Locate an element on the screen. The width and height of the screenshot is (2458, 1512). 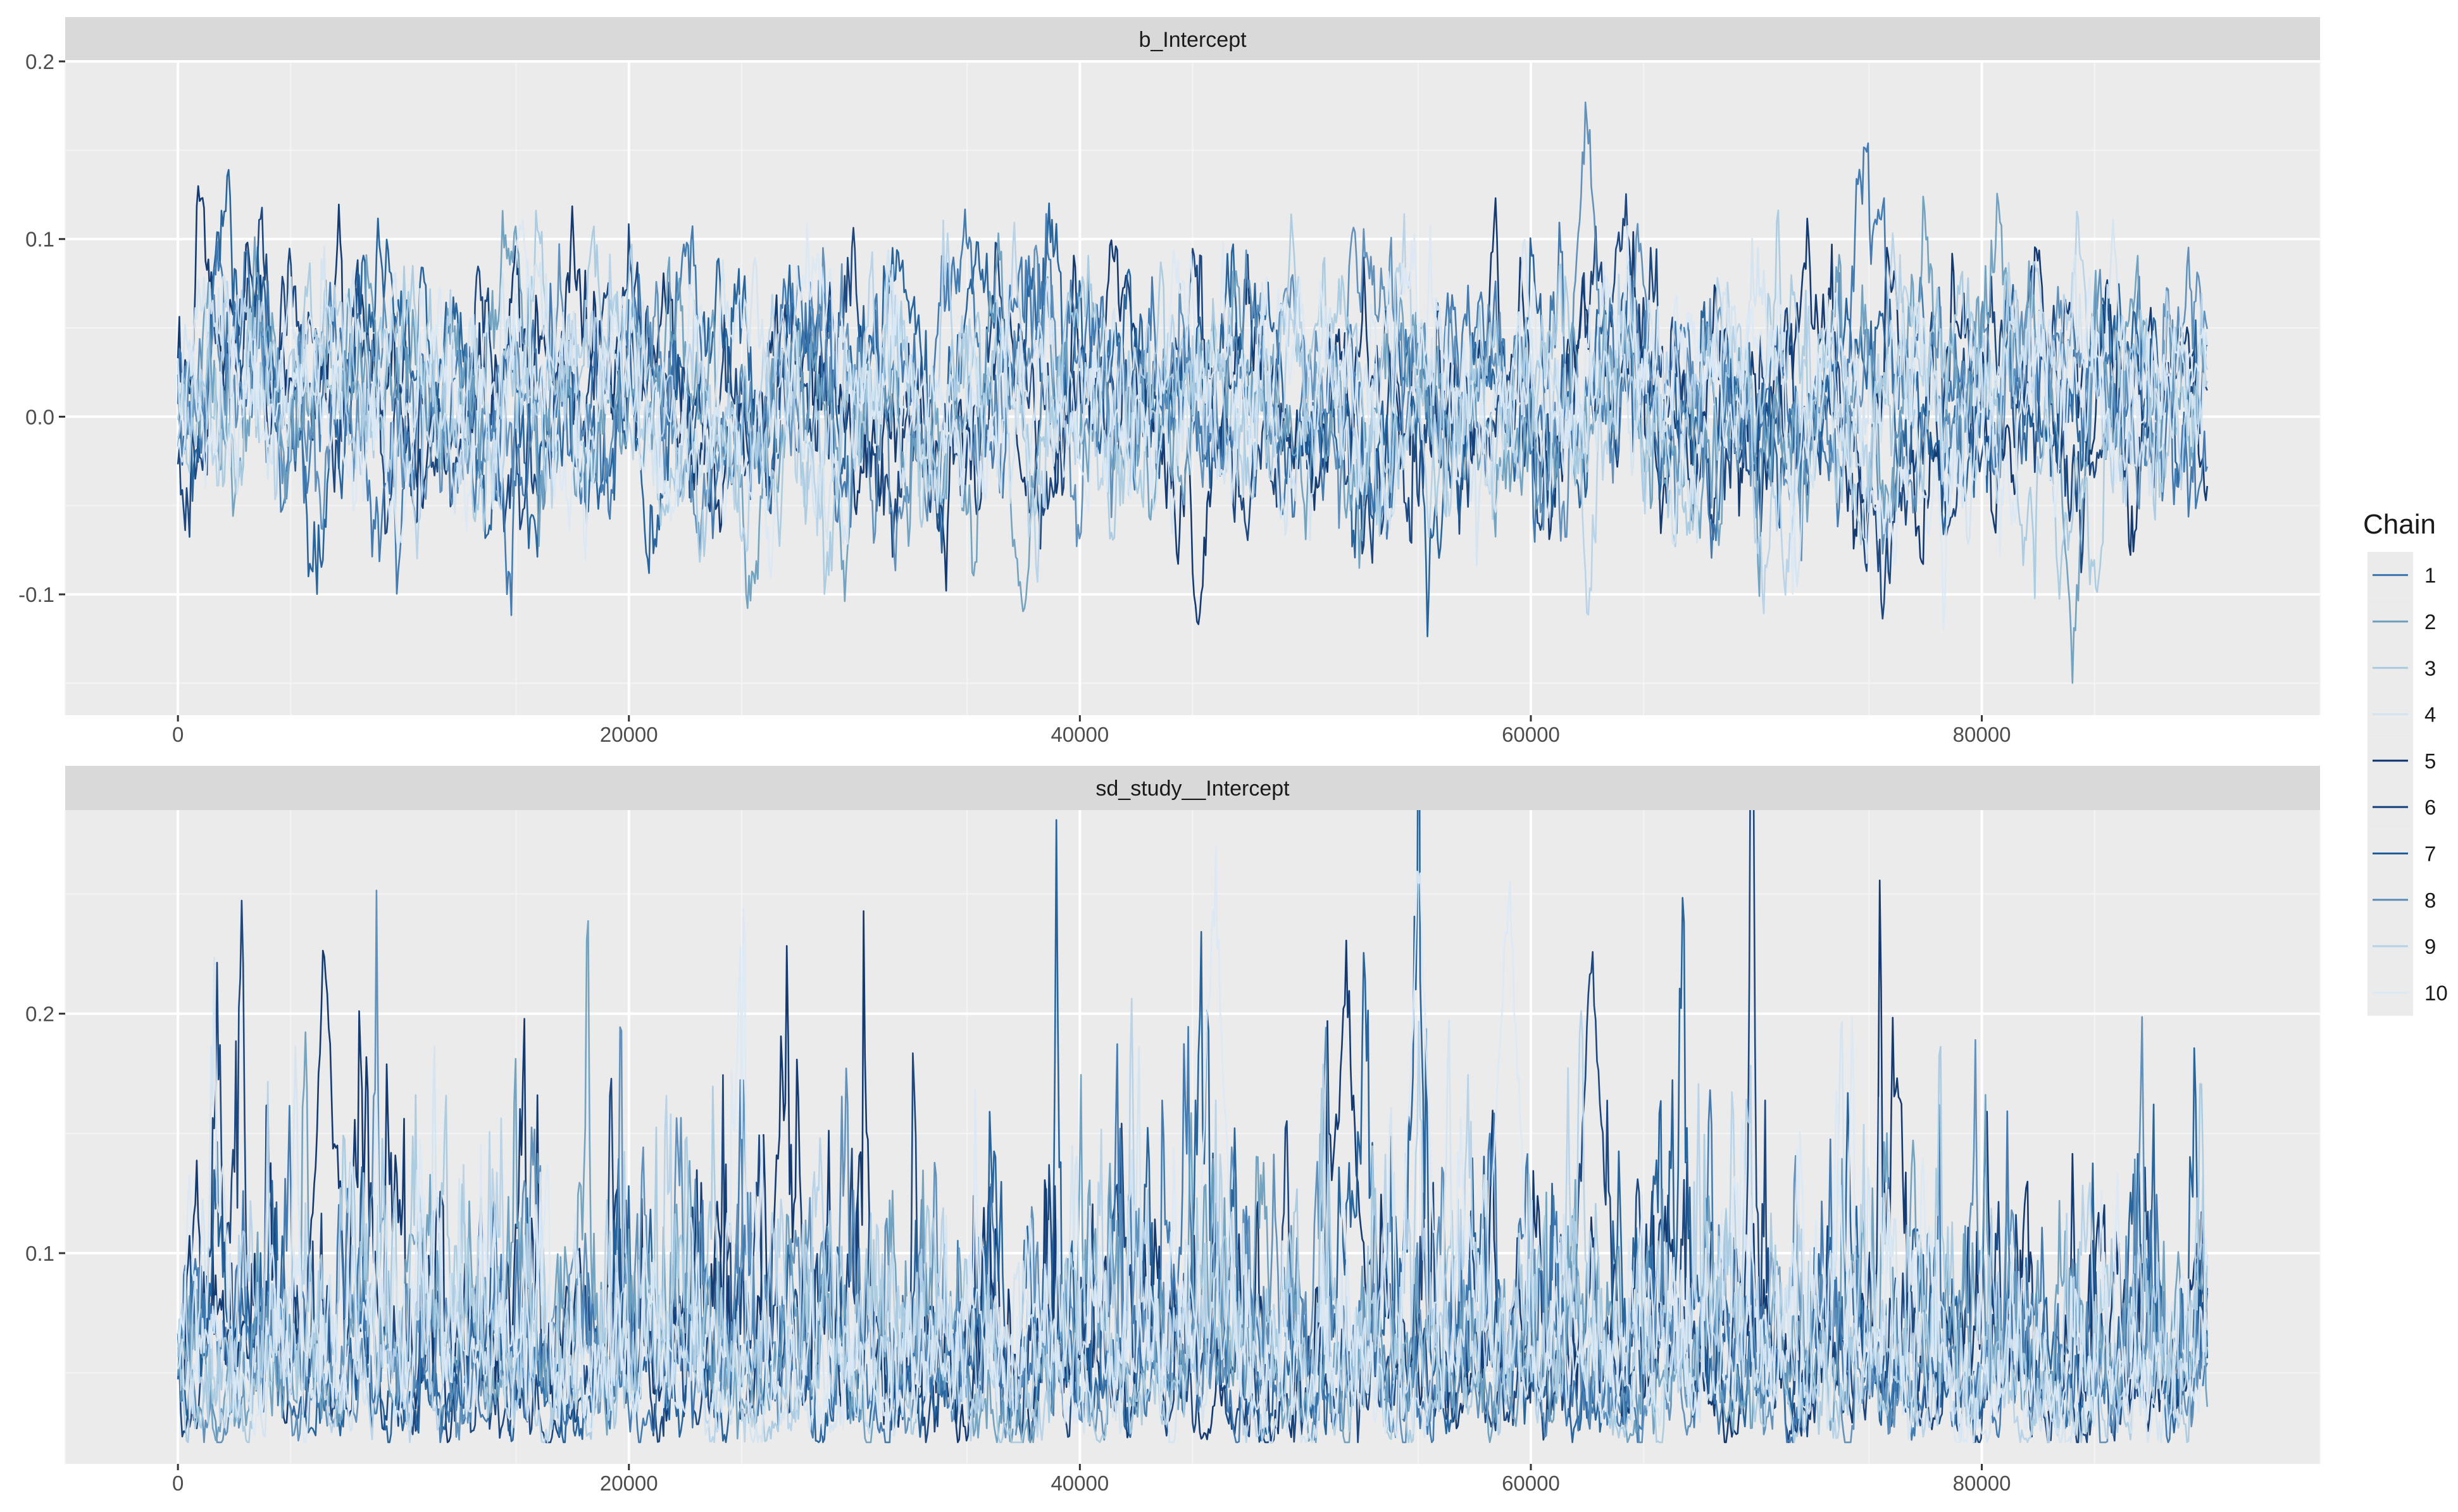
legend-item-chain-10: 10 is located at coordinates (2408, 993).